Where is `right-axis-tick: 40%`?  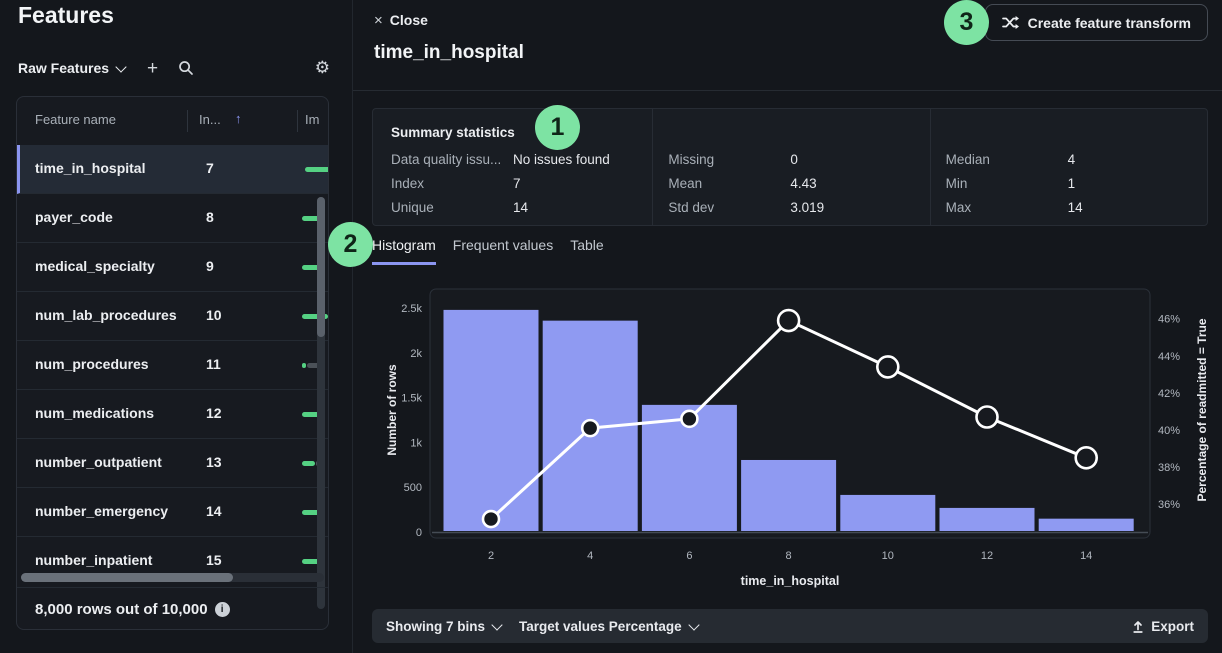 right-axis-tick: 40% is located at coordinates (1169, 431).